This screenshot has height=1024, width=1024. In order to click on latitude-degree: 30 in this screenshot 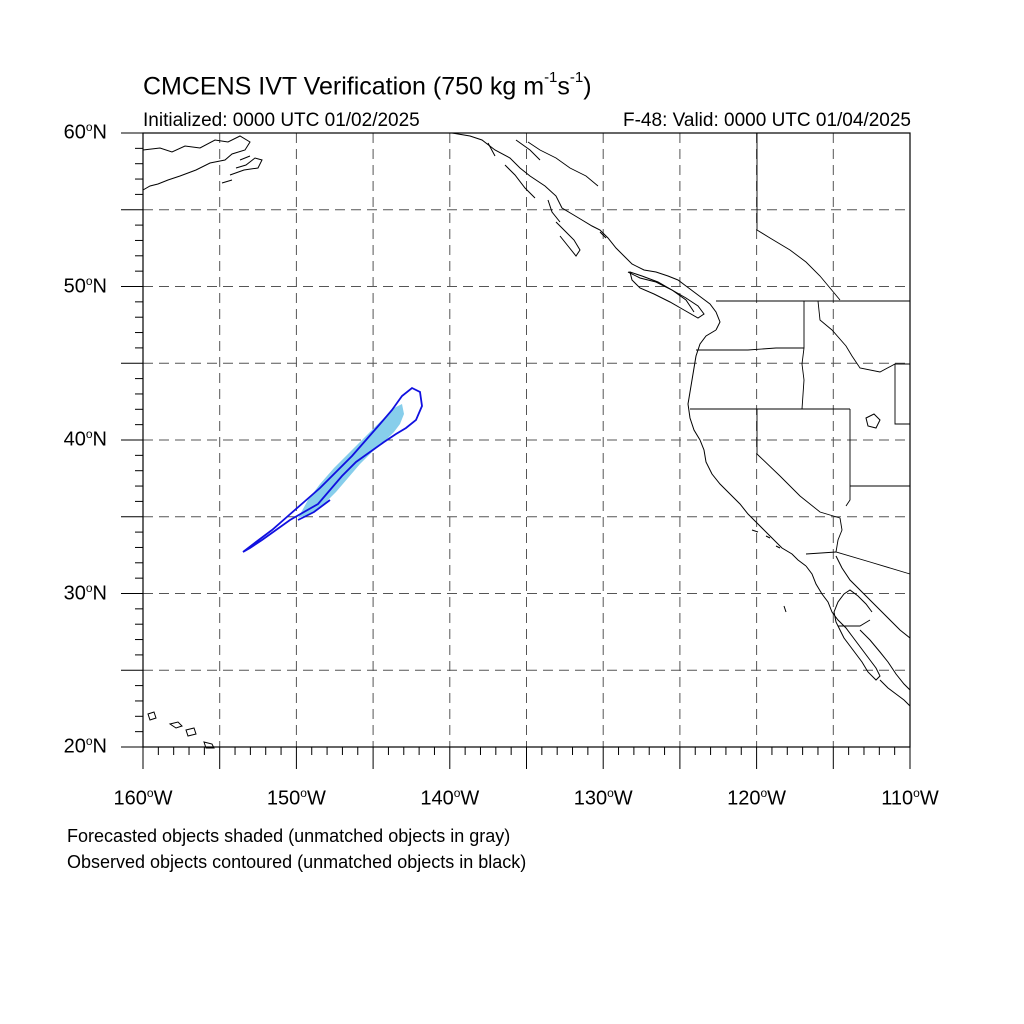, I will do `click(74, 593)`.